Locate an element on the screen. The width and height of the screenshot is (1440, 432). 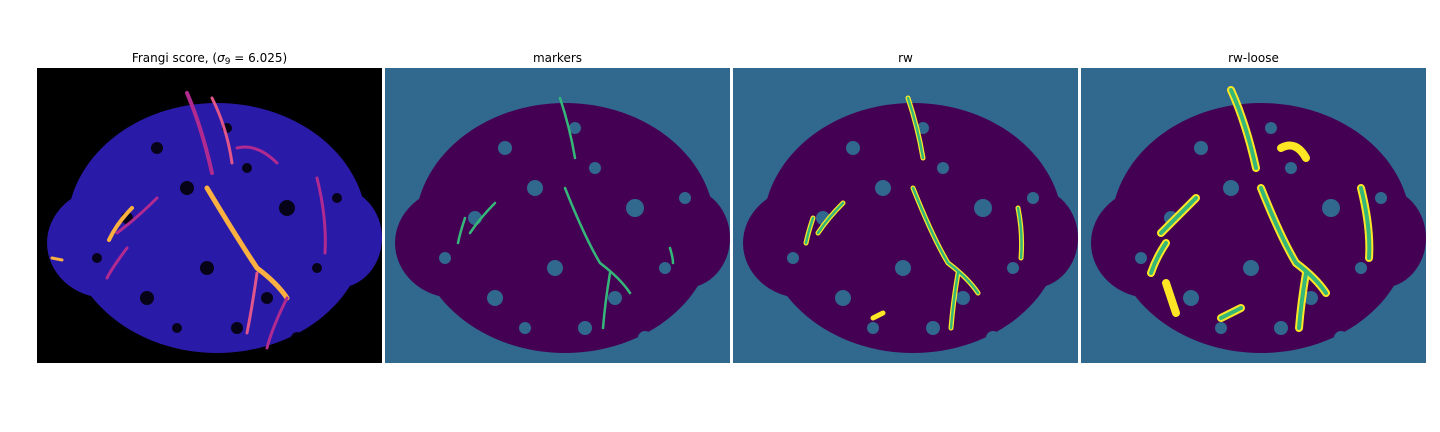
frangi-title-suffix: = 6.025) is located at coordinates (259, 58).